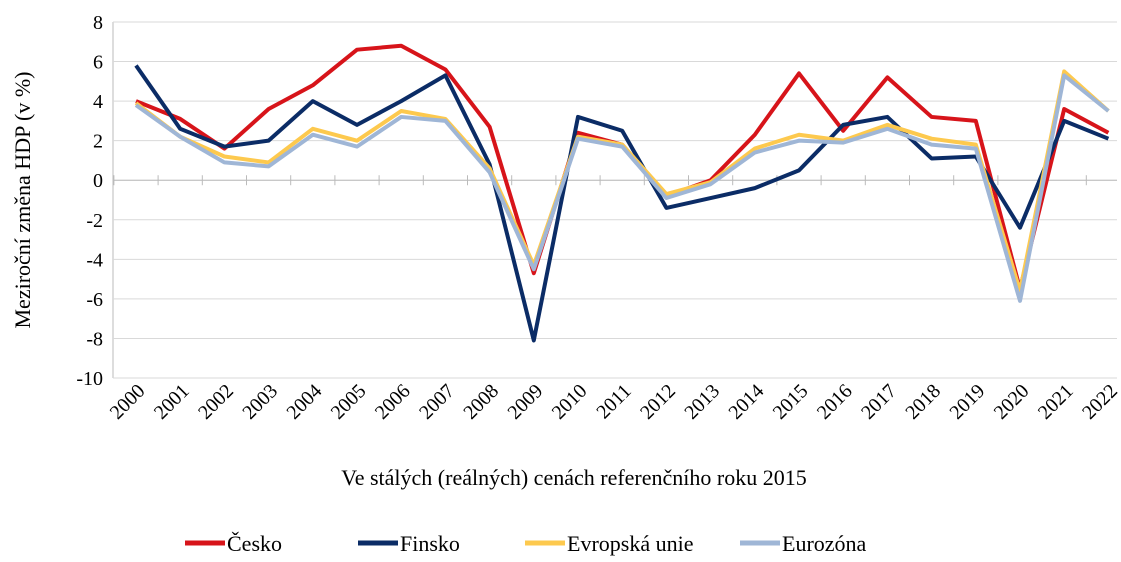  What do you see at coordinates (923, 402) in the screenshot?
I see `x-tick-label: 2018` at bounding box center [923, 402].